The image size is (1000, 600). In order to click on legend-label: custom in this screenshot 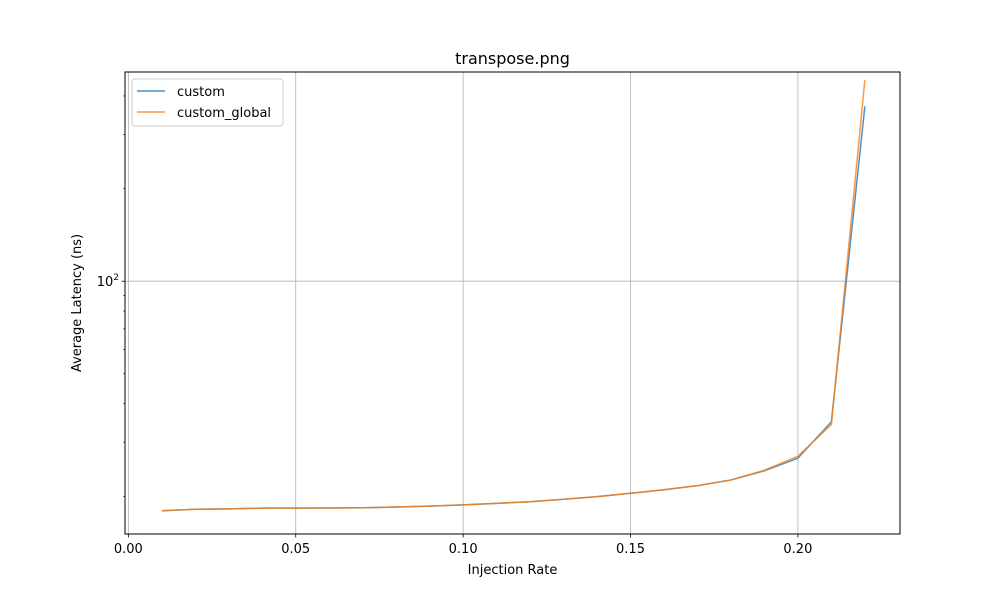, I will do `click(201, 92)`.